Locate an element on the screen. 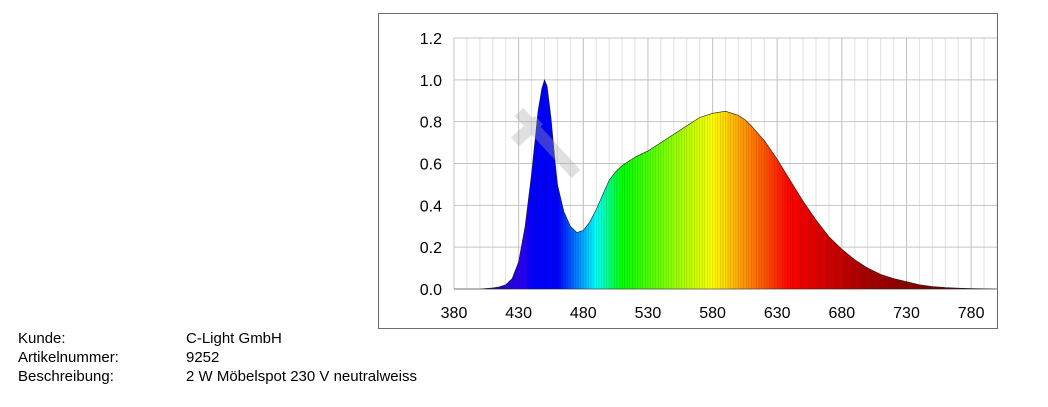 This screenshot has height=407, width=1048. y-tick-label: 0.0 is located at coordinates (431, 290).